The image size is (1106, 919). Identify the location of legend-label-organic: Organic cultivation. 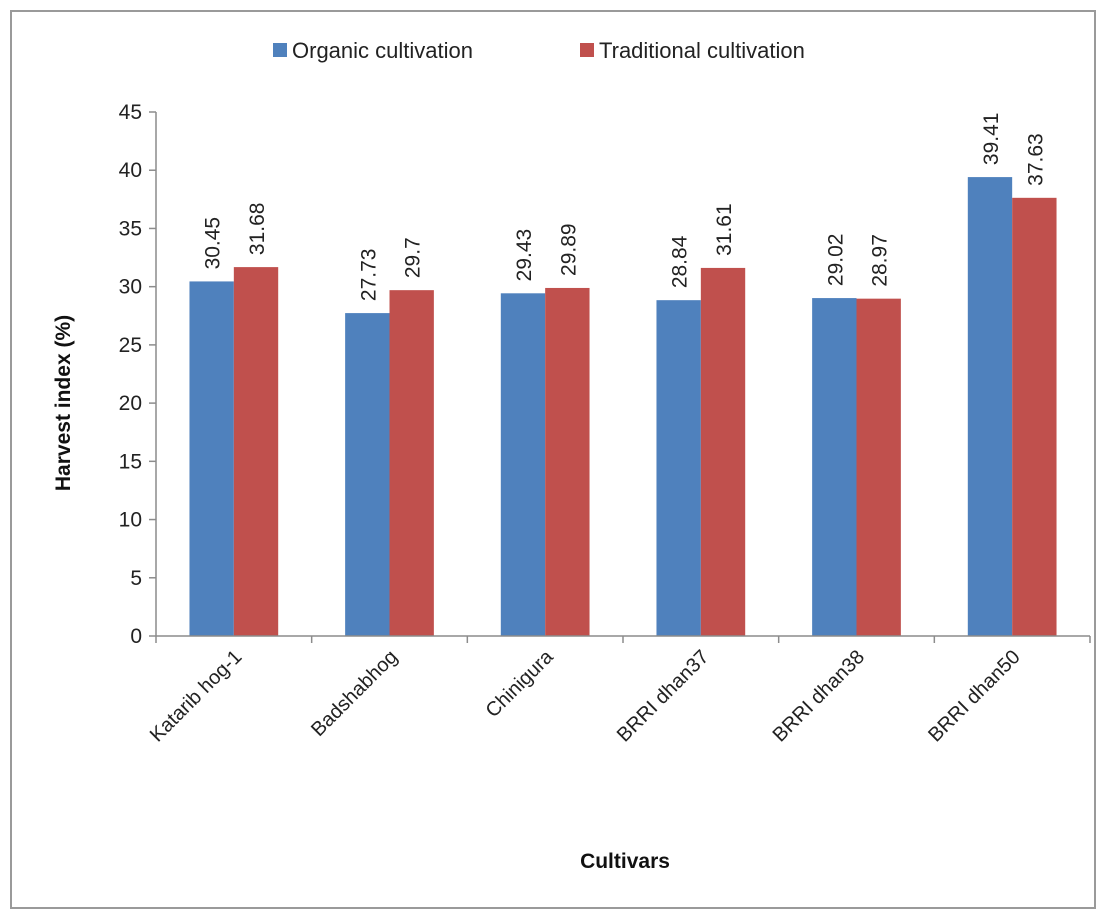
(382, 50).